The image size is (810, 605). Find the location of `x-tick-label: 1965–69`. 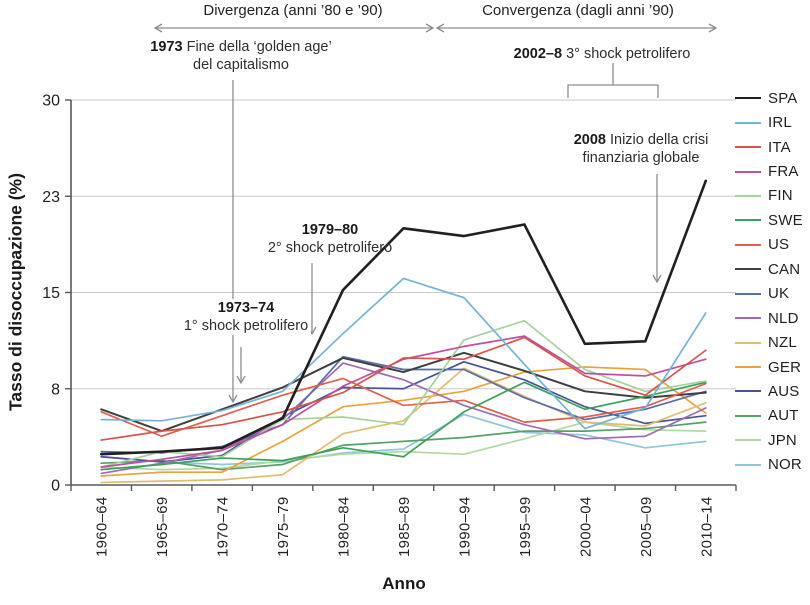

x-tick-label: 1965–69 is located at coordinates (162, 527).